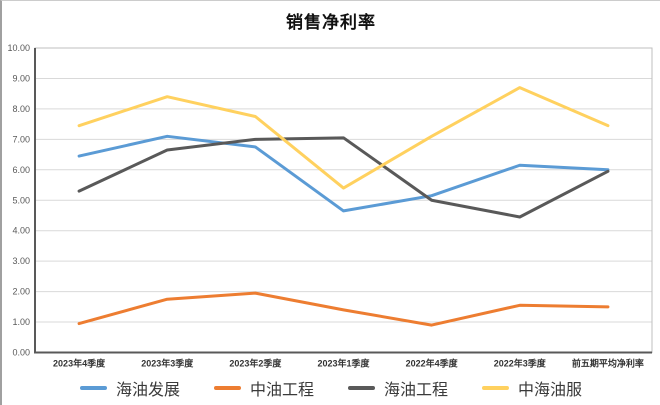 Image resolution: width=660 pixels, height=405 pixels. What do you see at coordinates (21, 170) in the screenshot?
I see `y-tick-label: 6.00` at bounding box center [21, 170].